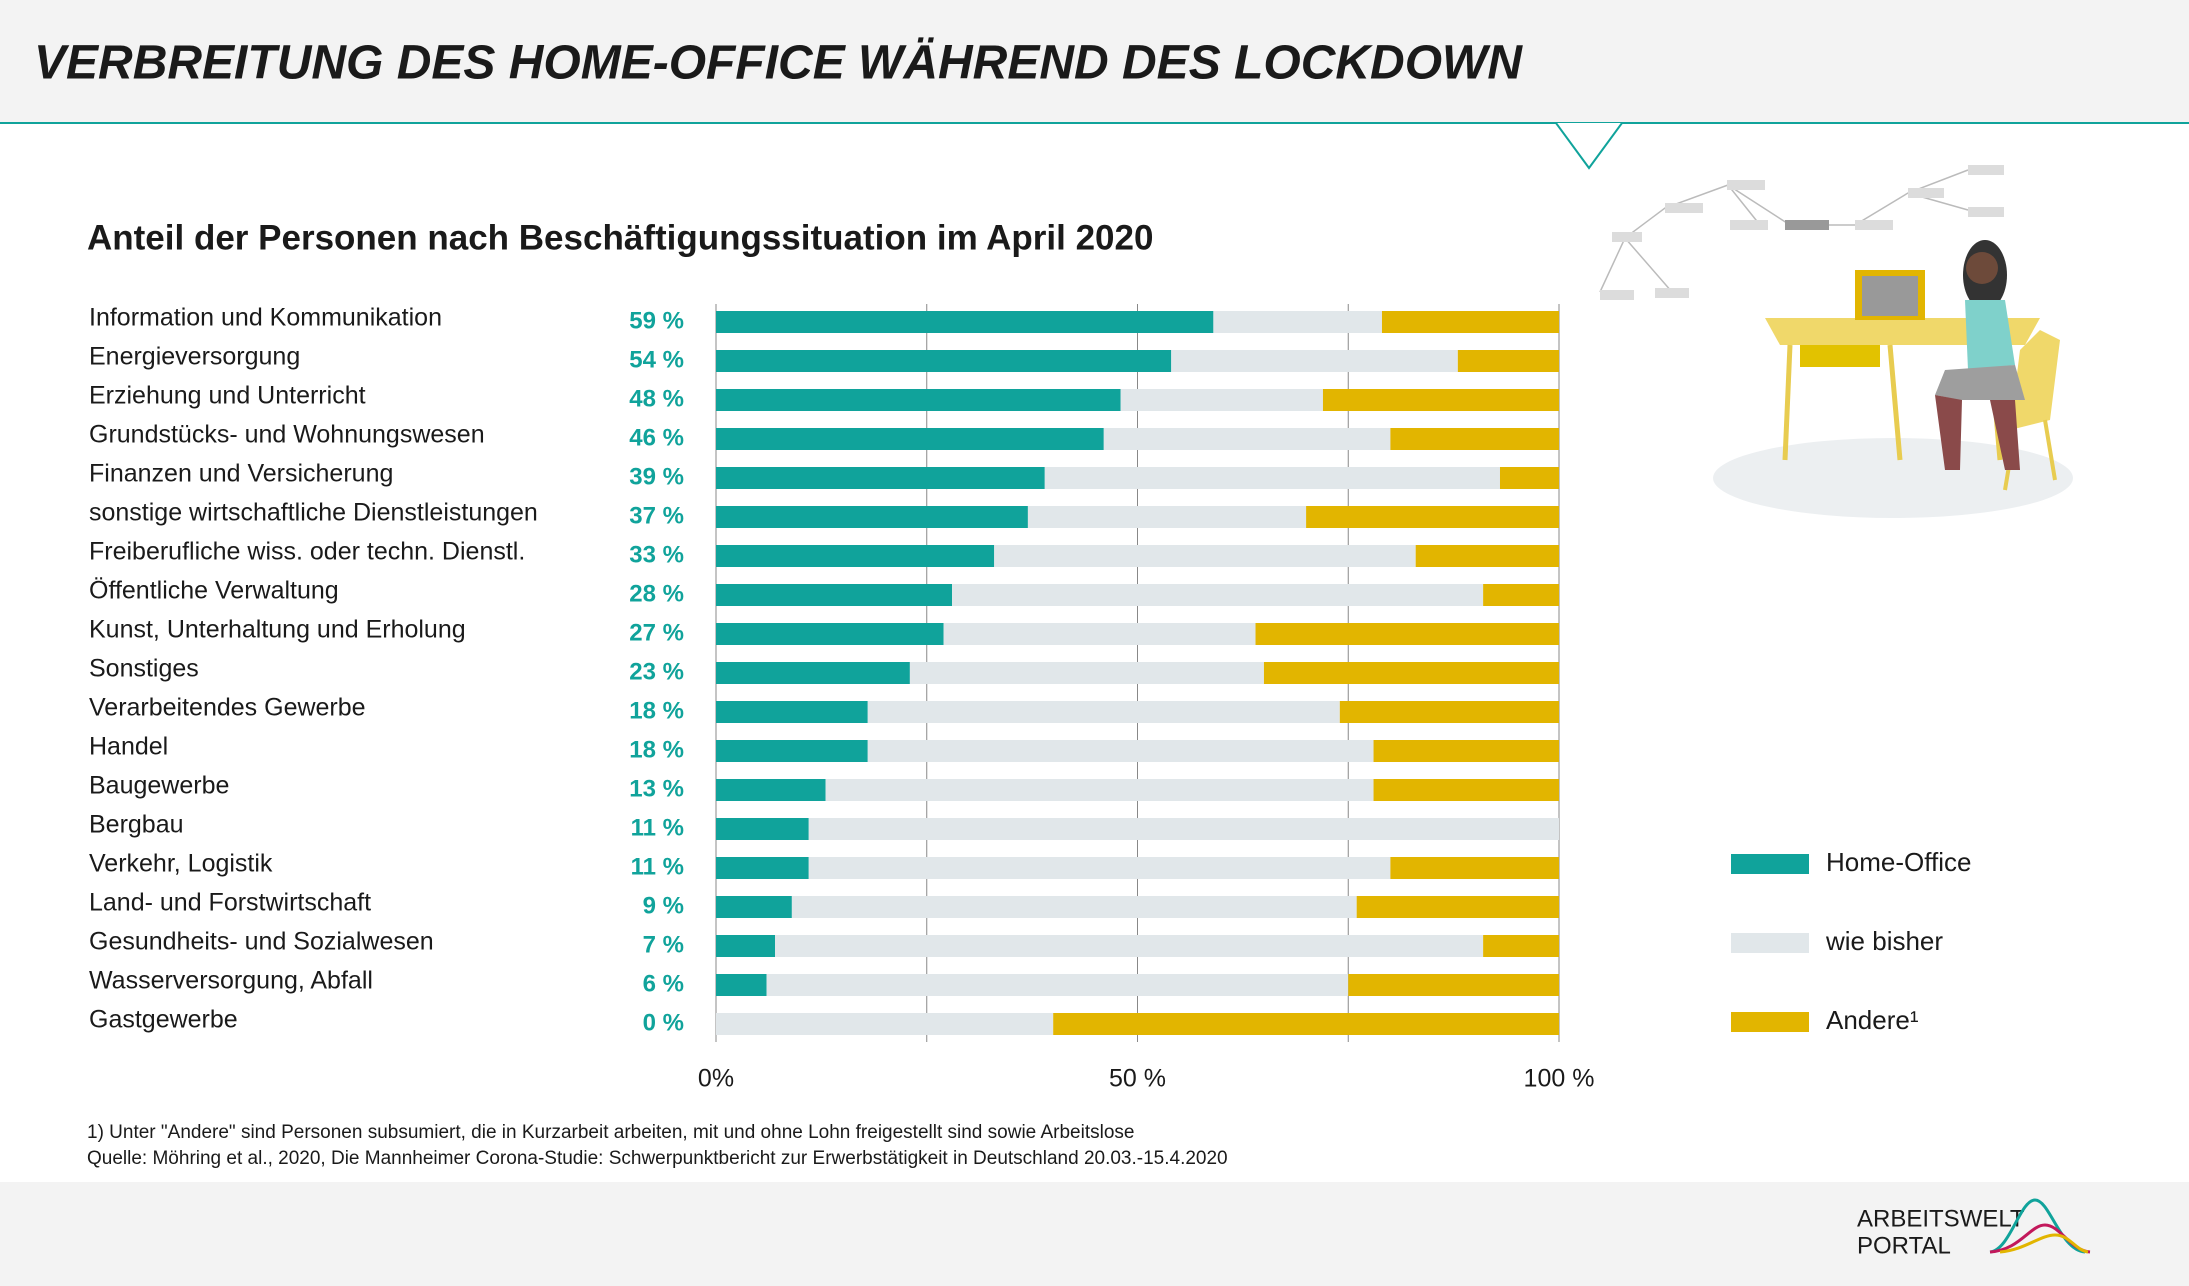 Image resolution: width=2189 pixels, height=1286 pixels. I want to click on illustration, so click(1836, 341).